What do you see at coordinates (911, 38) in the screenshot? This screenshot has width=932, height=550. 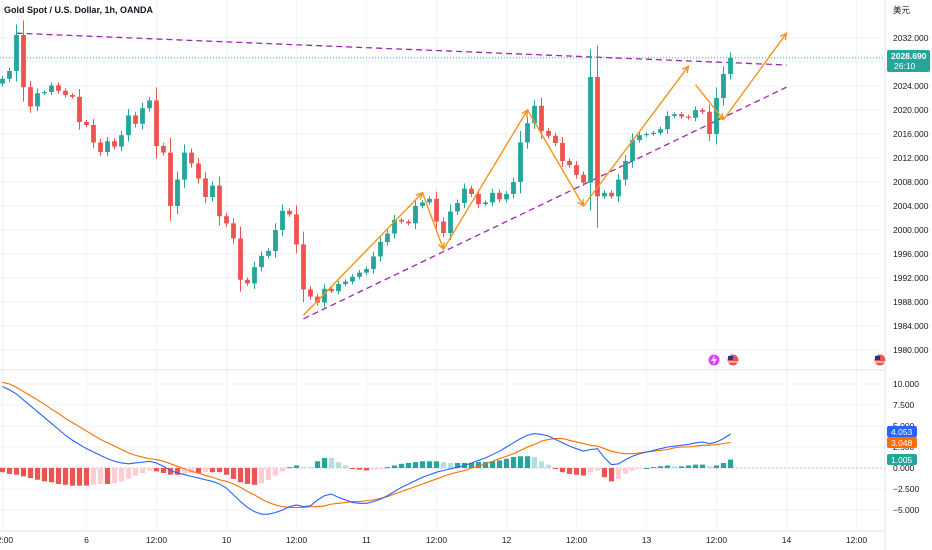 I see `price-tick-label: 2032.000` at bounding box center [911, 38].